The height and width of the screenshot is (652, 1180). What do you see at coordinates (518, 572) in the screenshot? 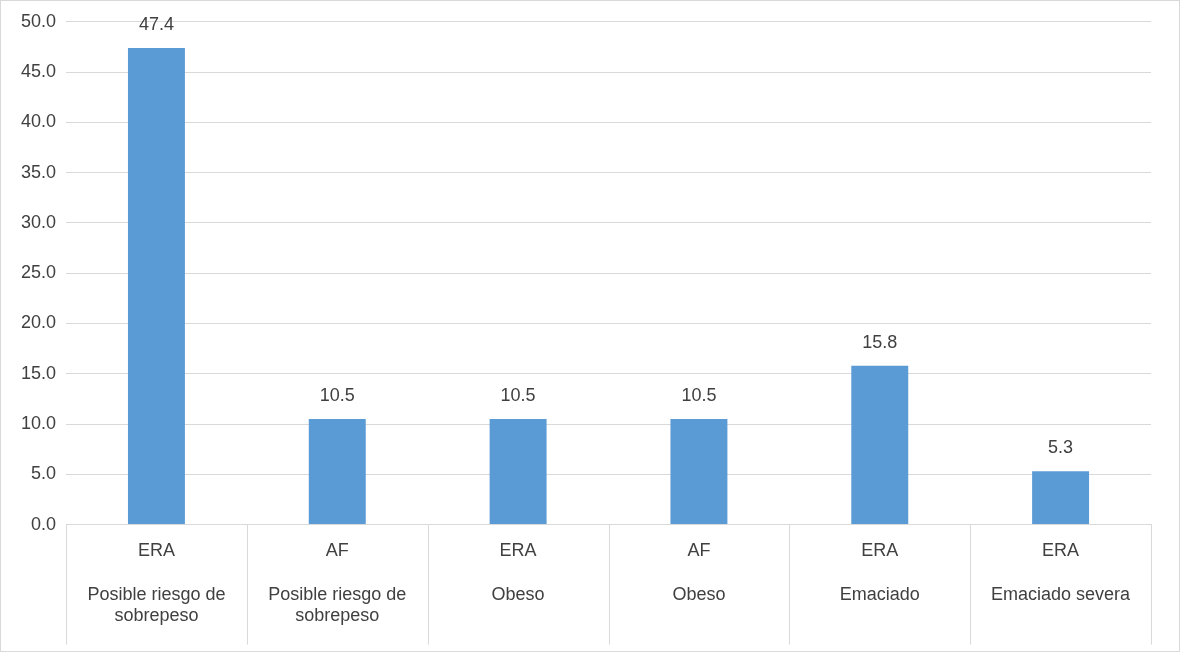
I see `category-label: ERA Obeso` at bounding box center [518, 572].